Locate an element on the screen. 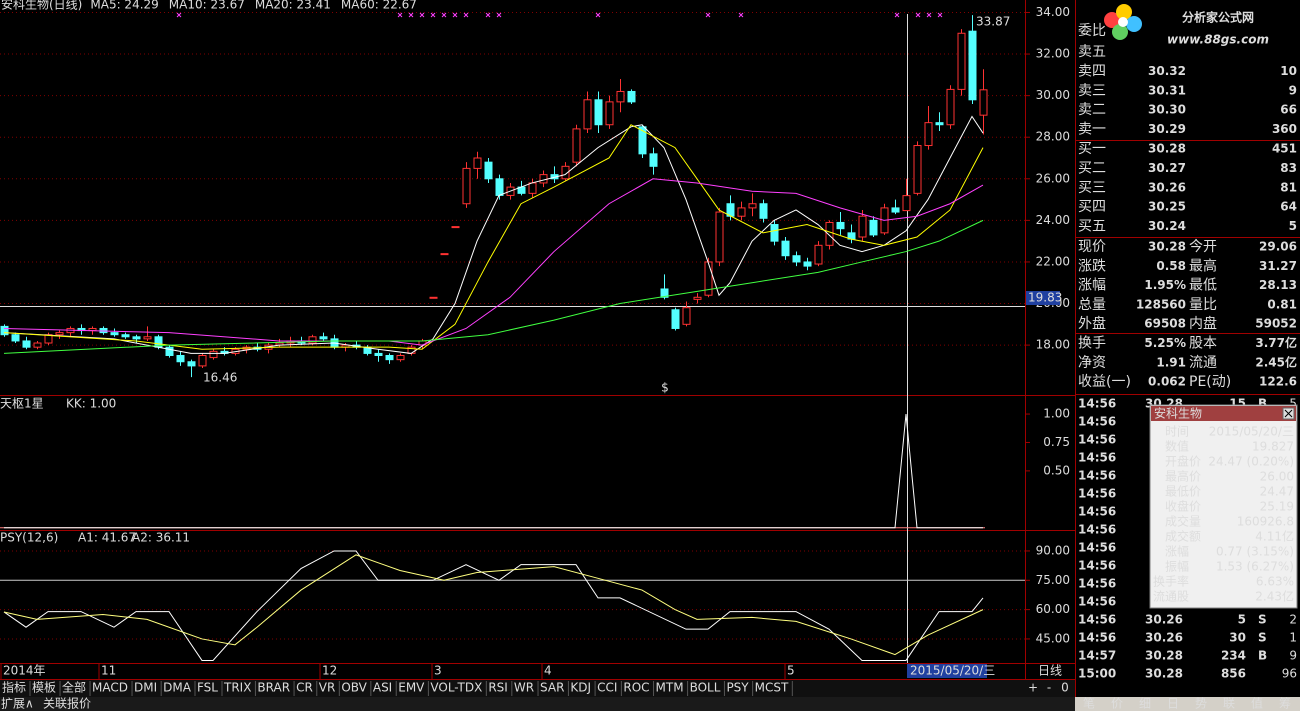  indicator-tab: OBV is located at coordinates (354, 688).